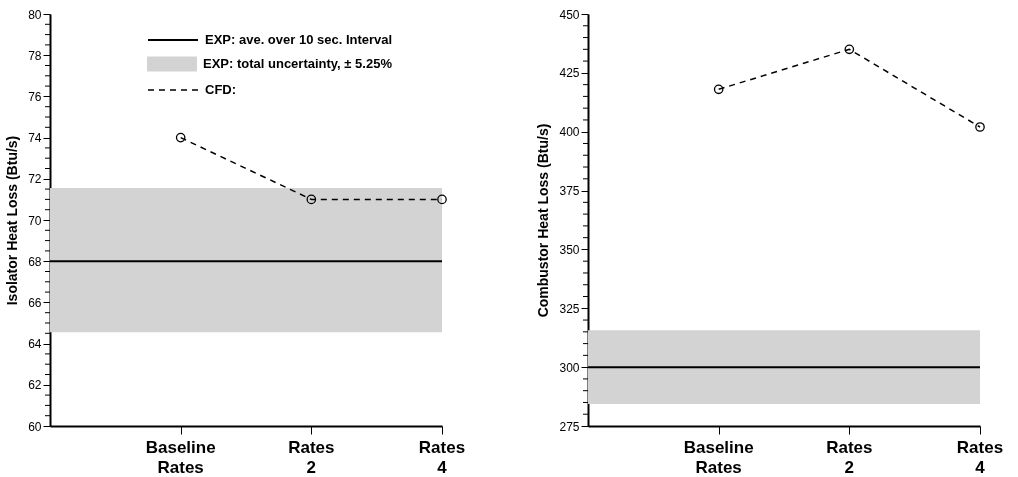  Describe the element at coordinates (35, 55) in the screenshot. I see `y-tick-label: 78` at that location.